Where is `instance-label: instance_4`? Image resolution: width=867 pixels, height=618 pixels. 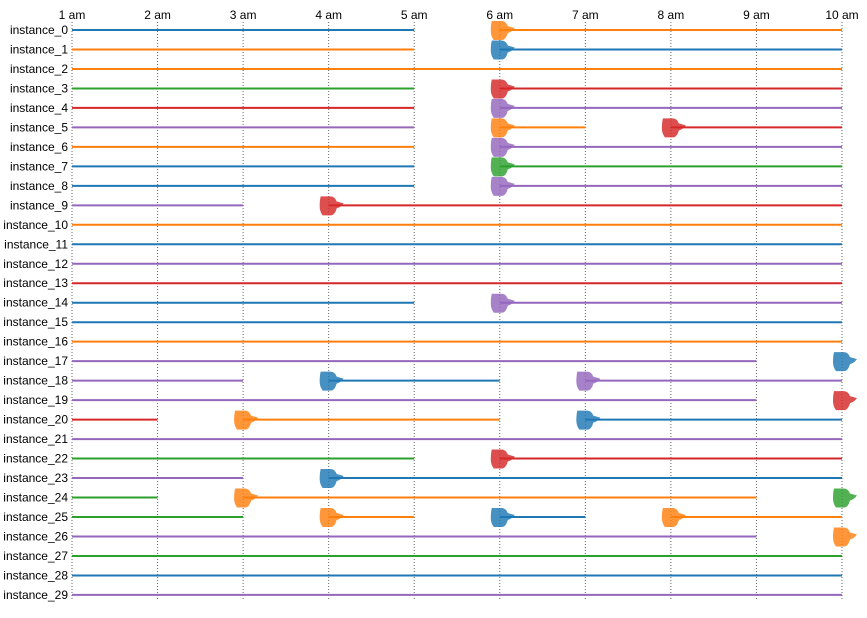 instance-label: instance_4 is located at coordinates (39, 108).